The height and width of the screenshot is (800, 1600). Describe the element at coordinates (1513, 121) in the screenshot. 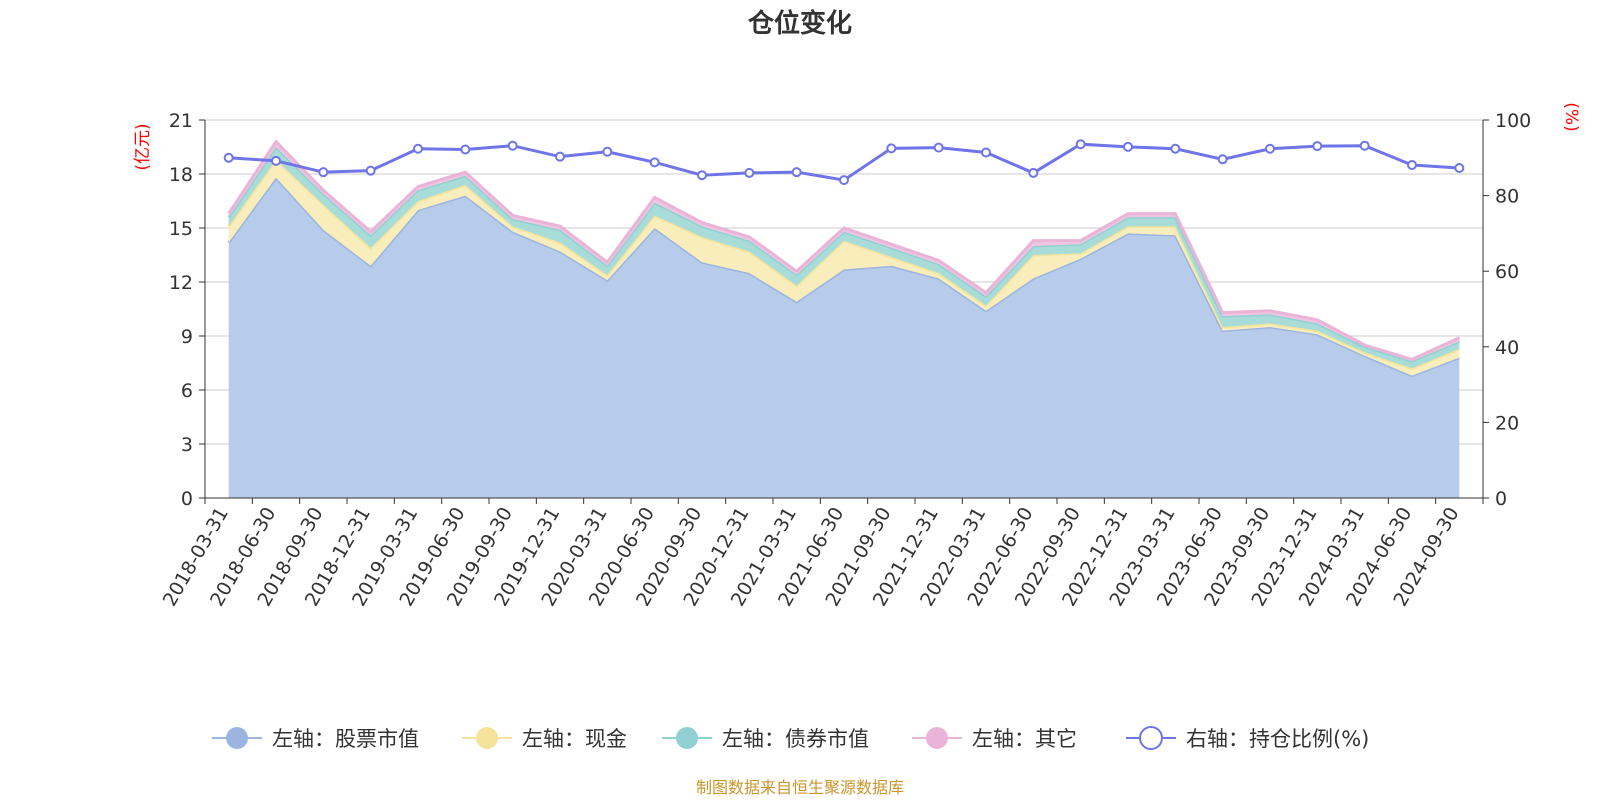

I see `right-tick-label: 100` at that location.